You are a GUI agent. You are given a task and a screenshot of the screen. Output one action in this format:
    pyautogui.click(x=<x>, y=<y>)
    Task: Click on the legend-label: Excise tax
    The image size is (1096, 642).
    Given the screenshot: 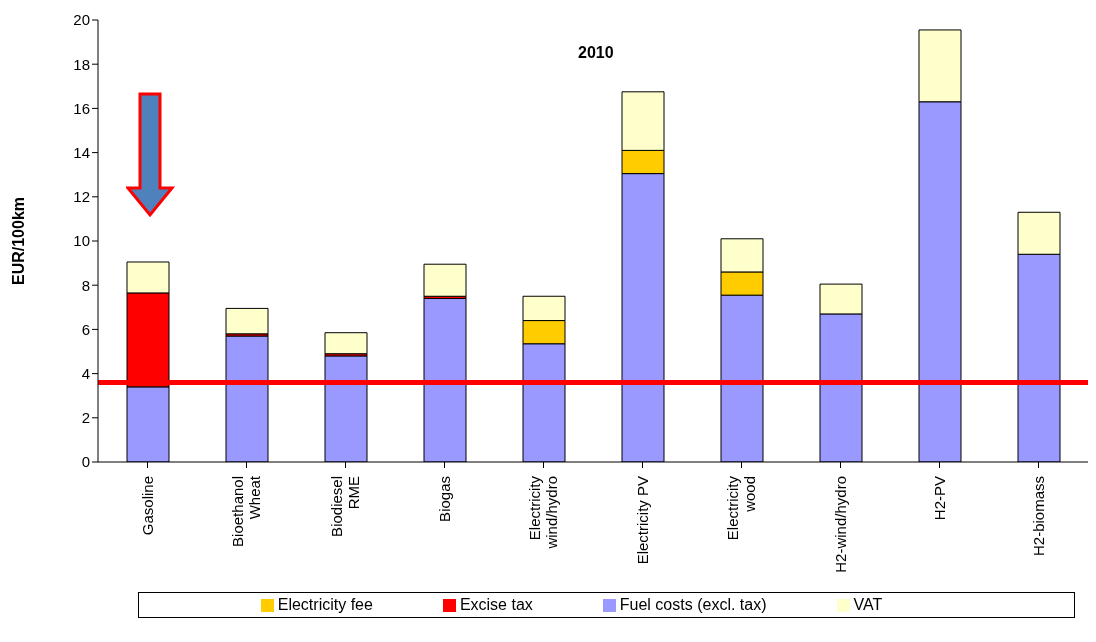 What is the action you would take?
    pyautogui.click(x=496, y=604)
    